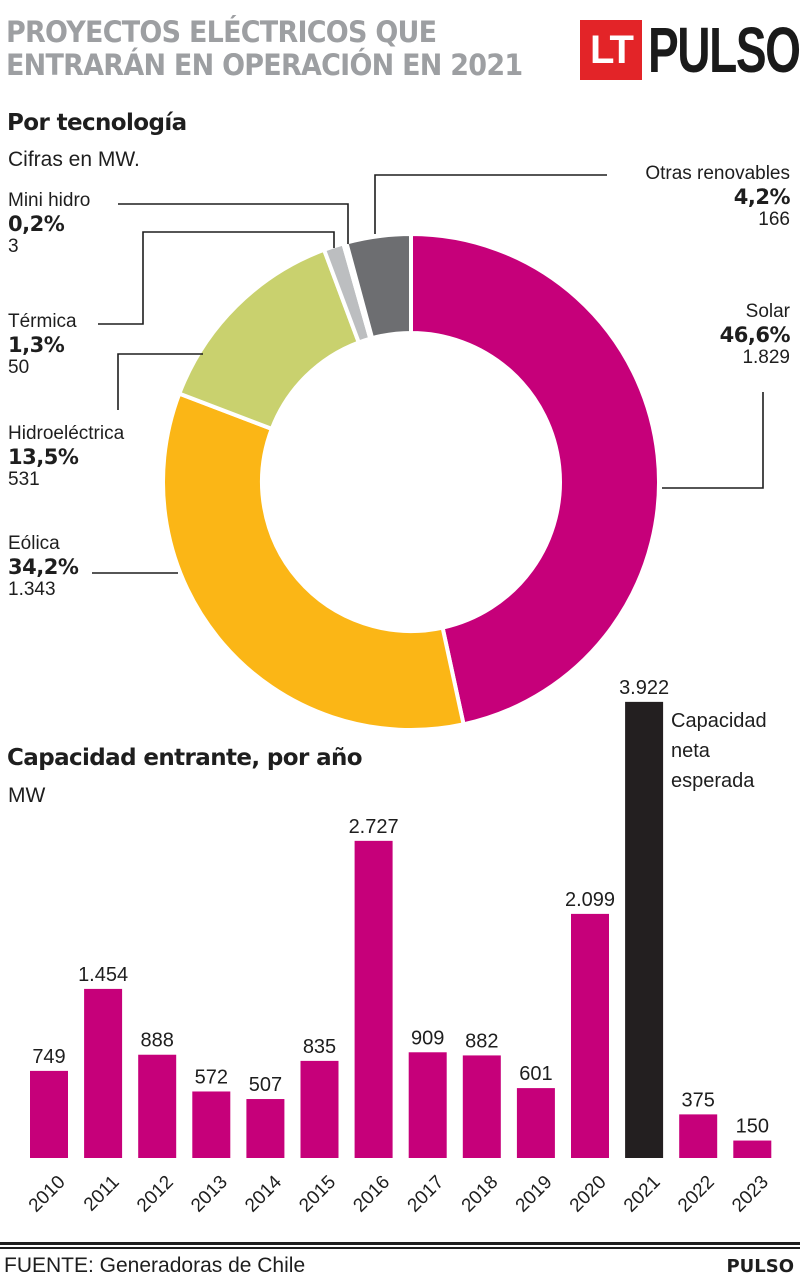  I want to click on x-tick-label: 2010, so click(47, 1194).